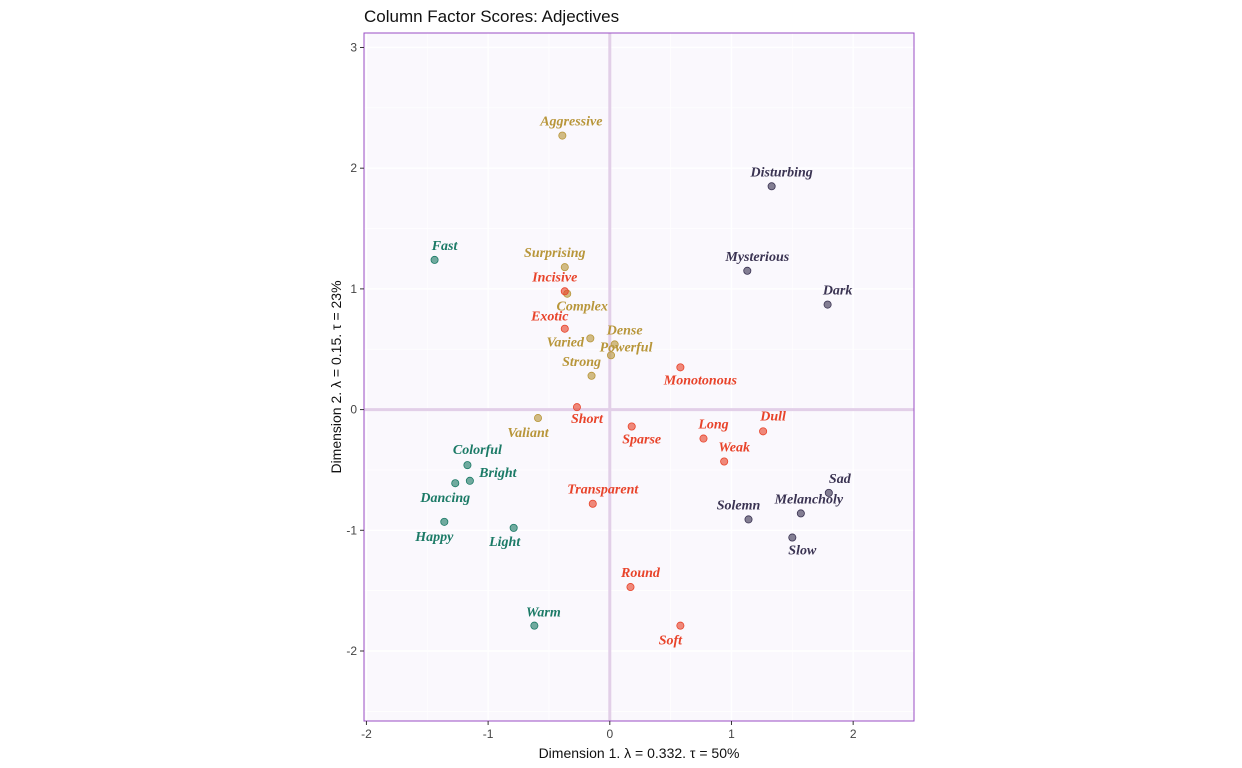 The height and width of the screenshot is (768, 1242). I want to click on label-short: Short, so click(587, 419).